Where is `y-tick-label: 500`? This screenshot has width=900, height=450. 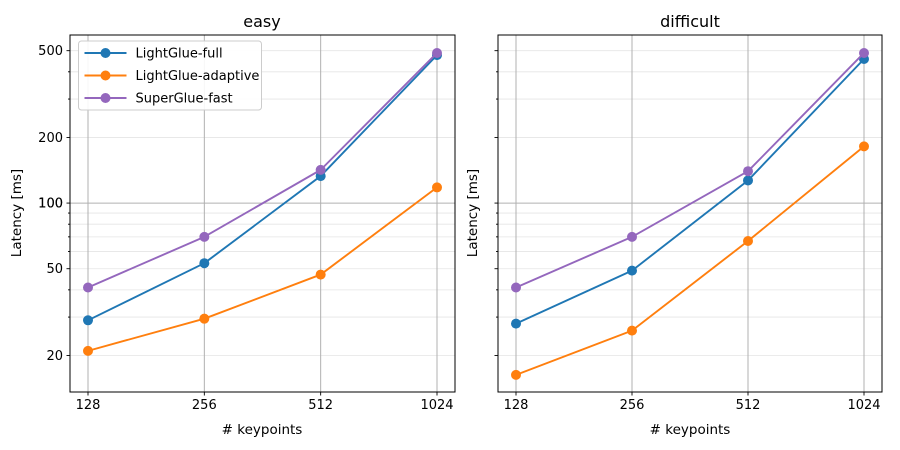 y-tick-label: 500 is located at coordinates (50, 51).